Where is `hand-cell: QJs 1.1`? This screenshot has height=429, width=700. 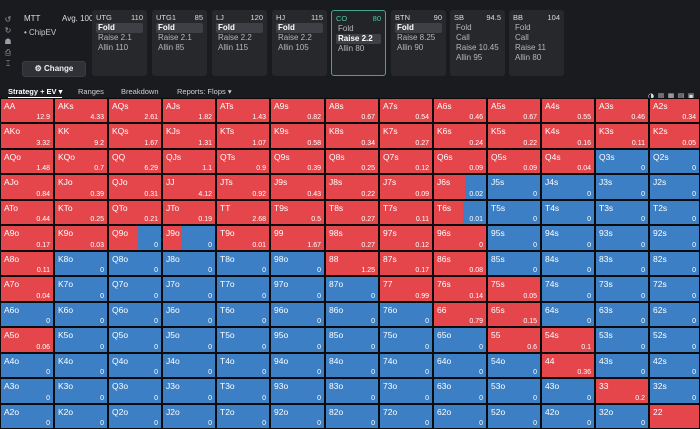
hand-cell: QJs 1.1 is located at coordinates (189, 161).